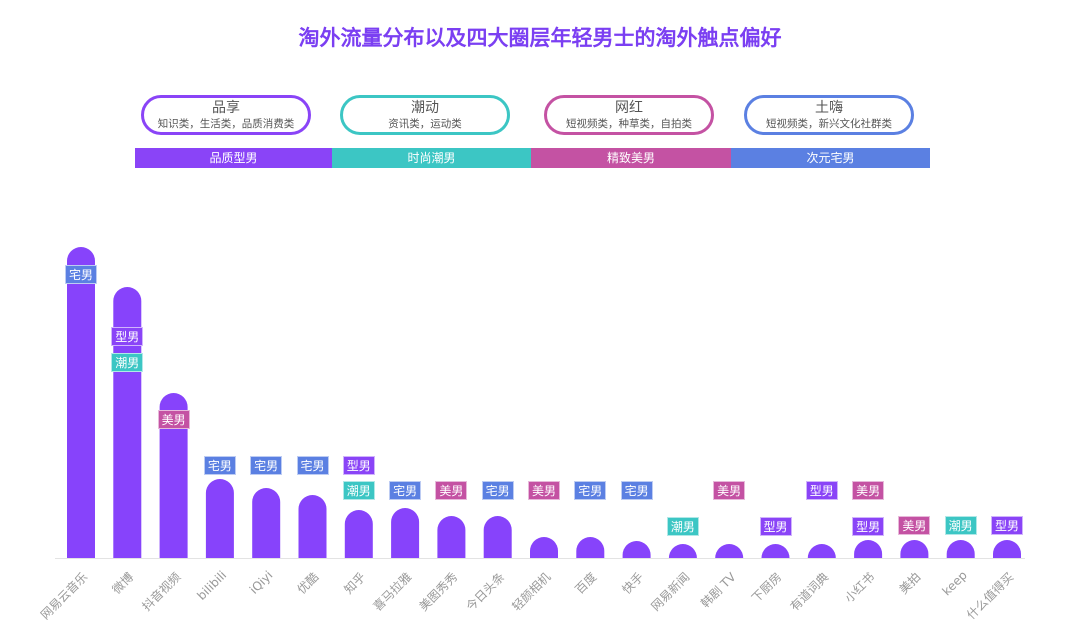 Image resolution: width=1080 pixels, height=632 pixels. I want to click on bar-网易云音乐, so click(81, 402).